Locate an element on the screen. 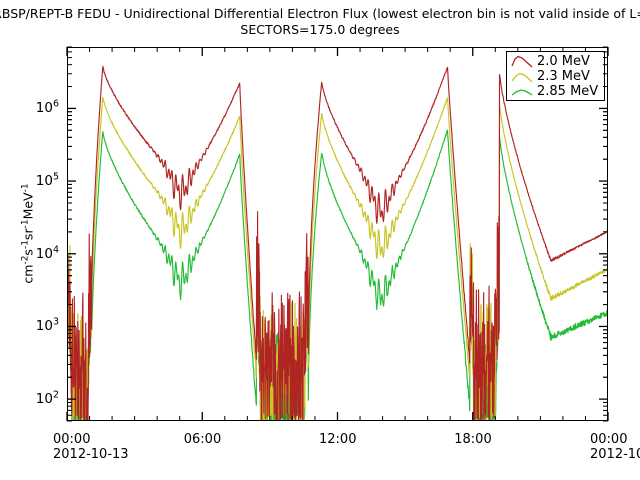 The height and width of the screenshot is (480, 640). y-tick-label-1e5: 10⁵ is located at coordinates (47, 180).